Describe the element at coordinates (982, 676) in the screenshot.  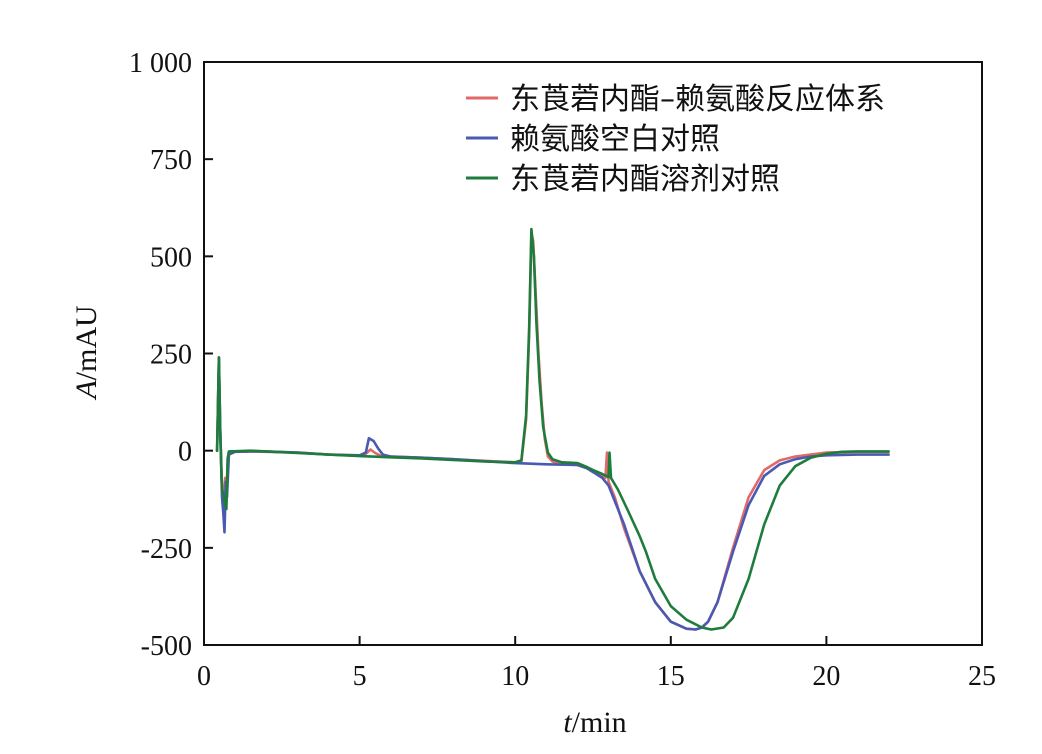
I see `x-tick-label: 25` at that location.